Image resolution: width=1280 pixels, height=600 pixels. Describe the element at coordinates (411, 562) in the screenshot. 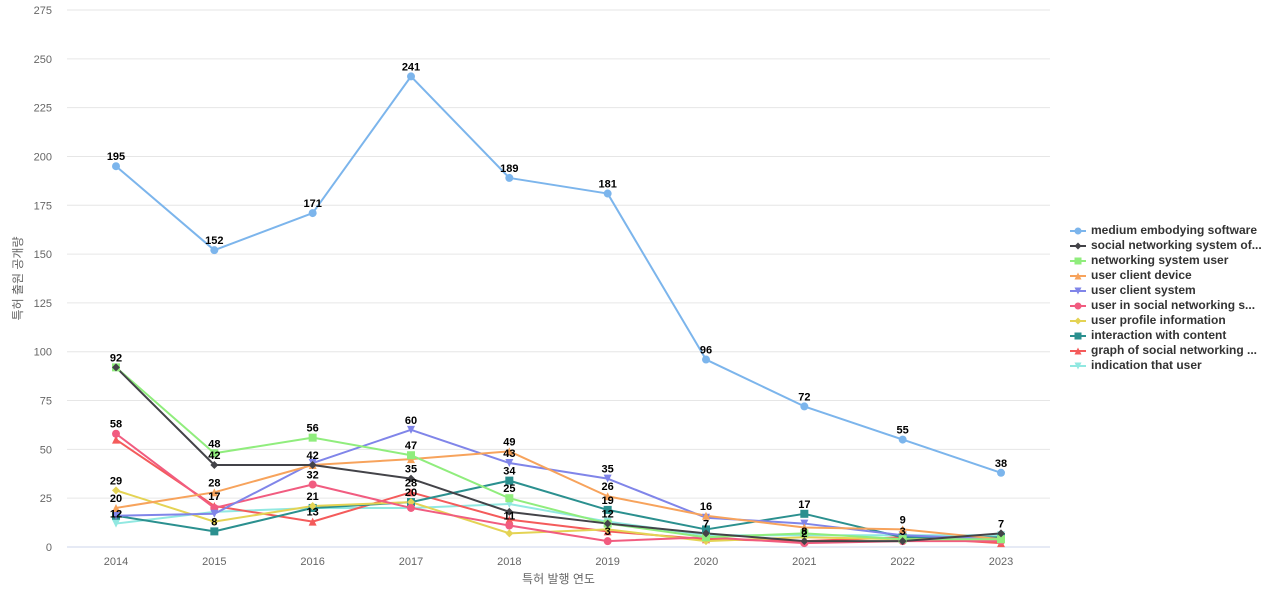

I see `x-tick-label: 2017` at that location.